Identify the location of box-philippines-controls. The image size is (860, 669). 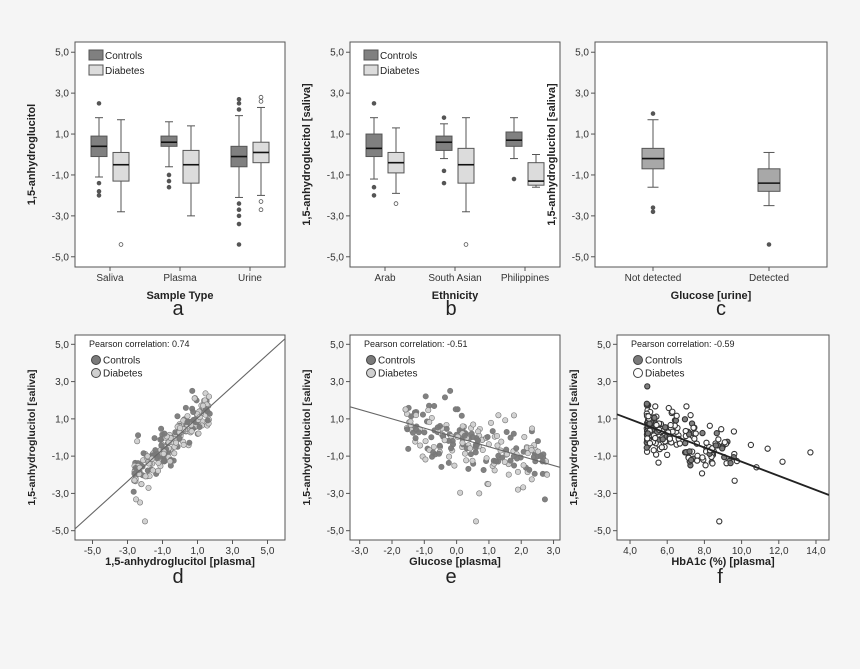
(514, 149).